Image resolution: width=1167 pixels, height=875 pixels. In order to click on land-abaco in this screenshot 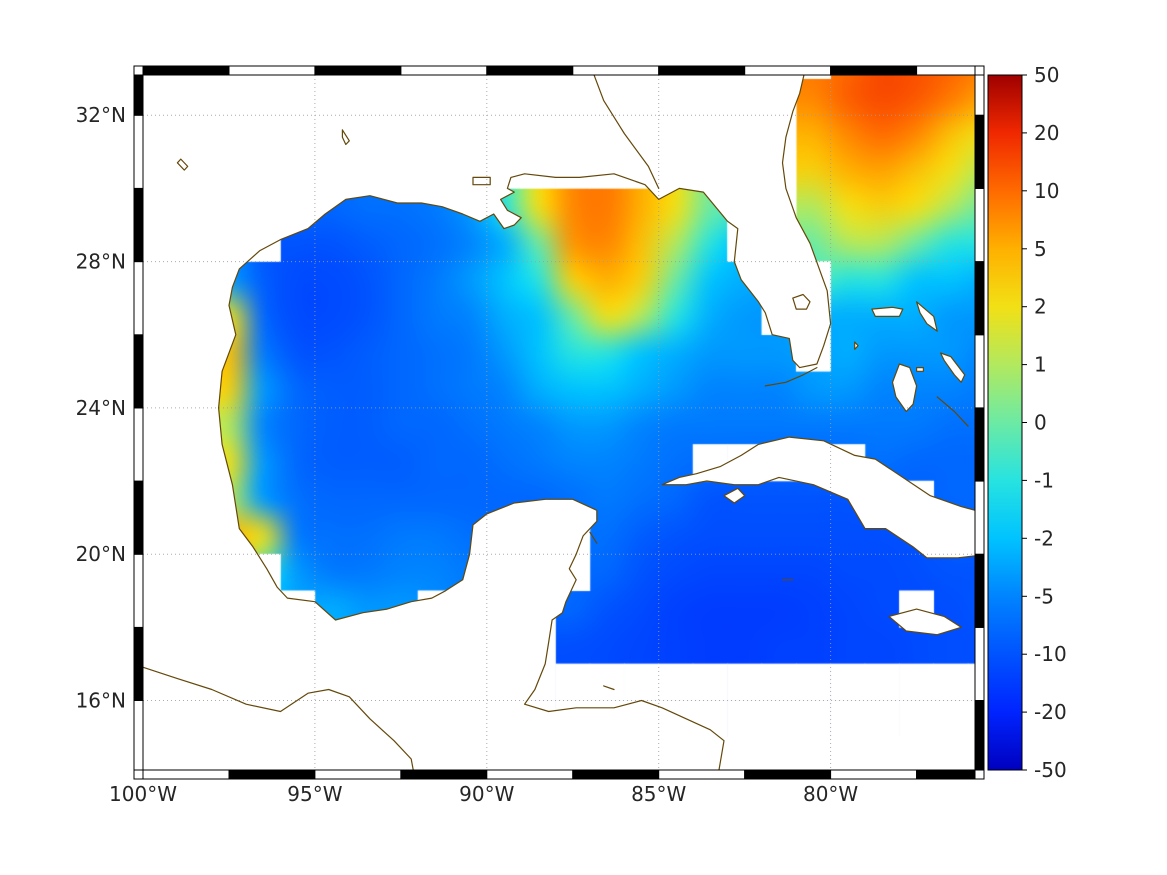, I will do `click(927, 316)`.